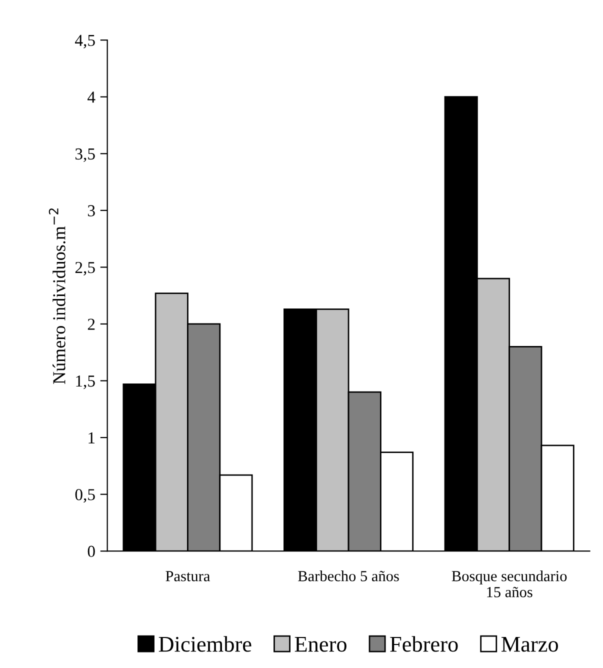 This screenshot has width=603, height=668. I want to click on y-tick-label: 2,5, so click(85, 269).